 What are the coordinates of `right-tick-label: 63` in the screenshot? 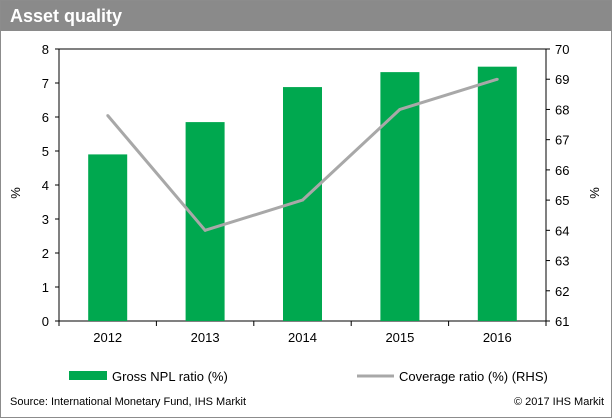 It's located at (562, 261).